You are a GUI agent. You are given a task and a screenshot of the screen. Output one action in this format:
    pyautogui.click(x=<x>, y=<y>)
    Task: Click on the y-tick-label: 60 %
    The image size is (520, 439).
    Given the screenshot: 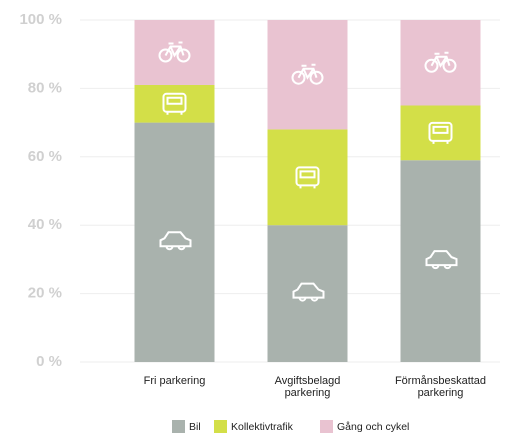 What is the action you would take?
    pyautogui.click(x=45, y=156)
    